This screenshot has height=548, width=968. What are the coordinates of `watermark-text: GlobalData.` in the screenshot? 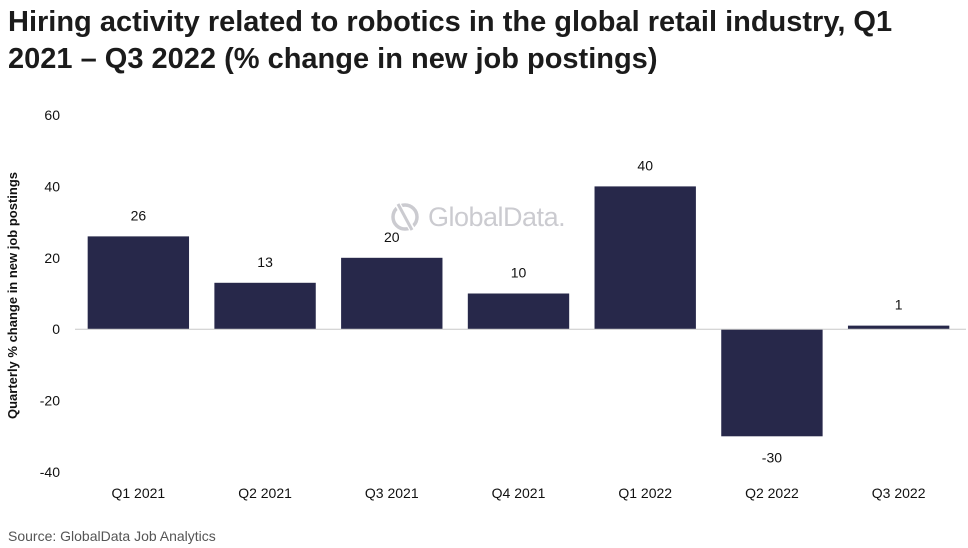 It's located at (497, 216).